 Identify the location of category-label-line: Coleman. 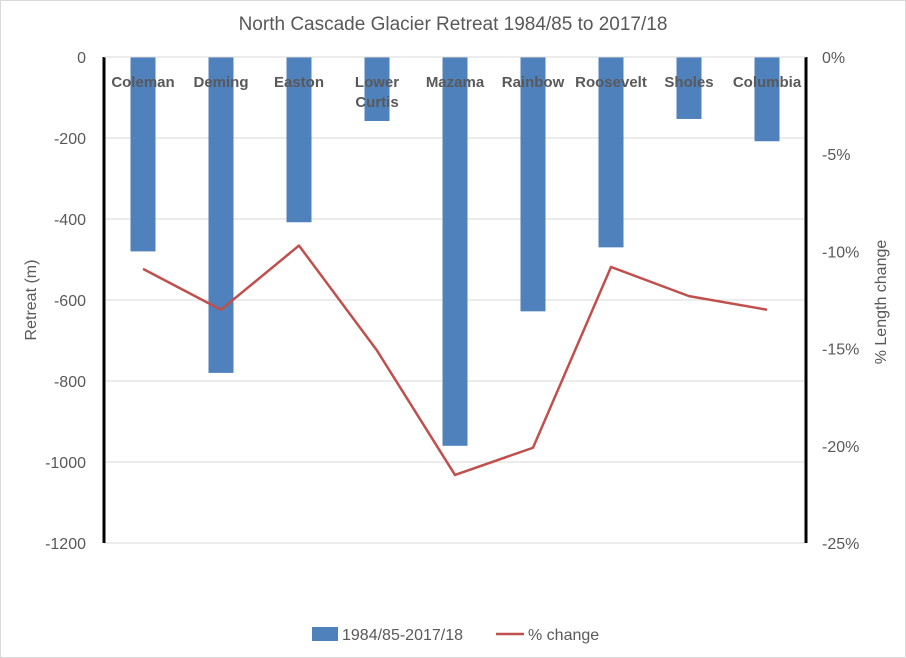
(142, 82).